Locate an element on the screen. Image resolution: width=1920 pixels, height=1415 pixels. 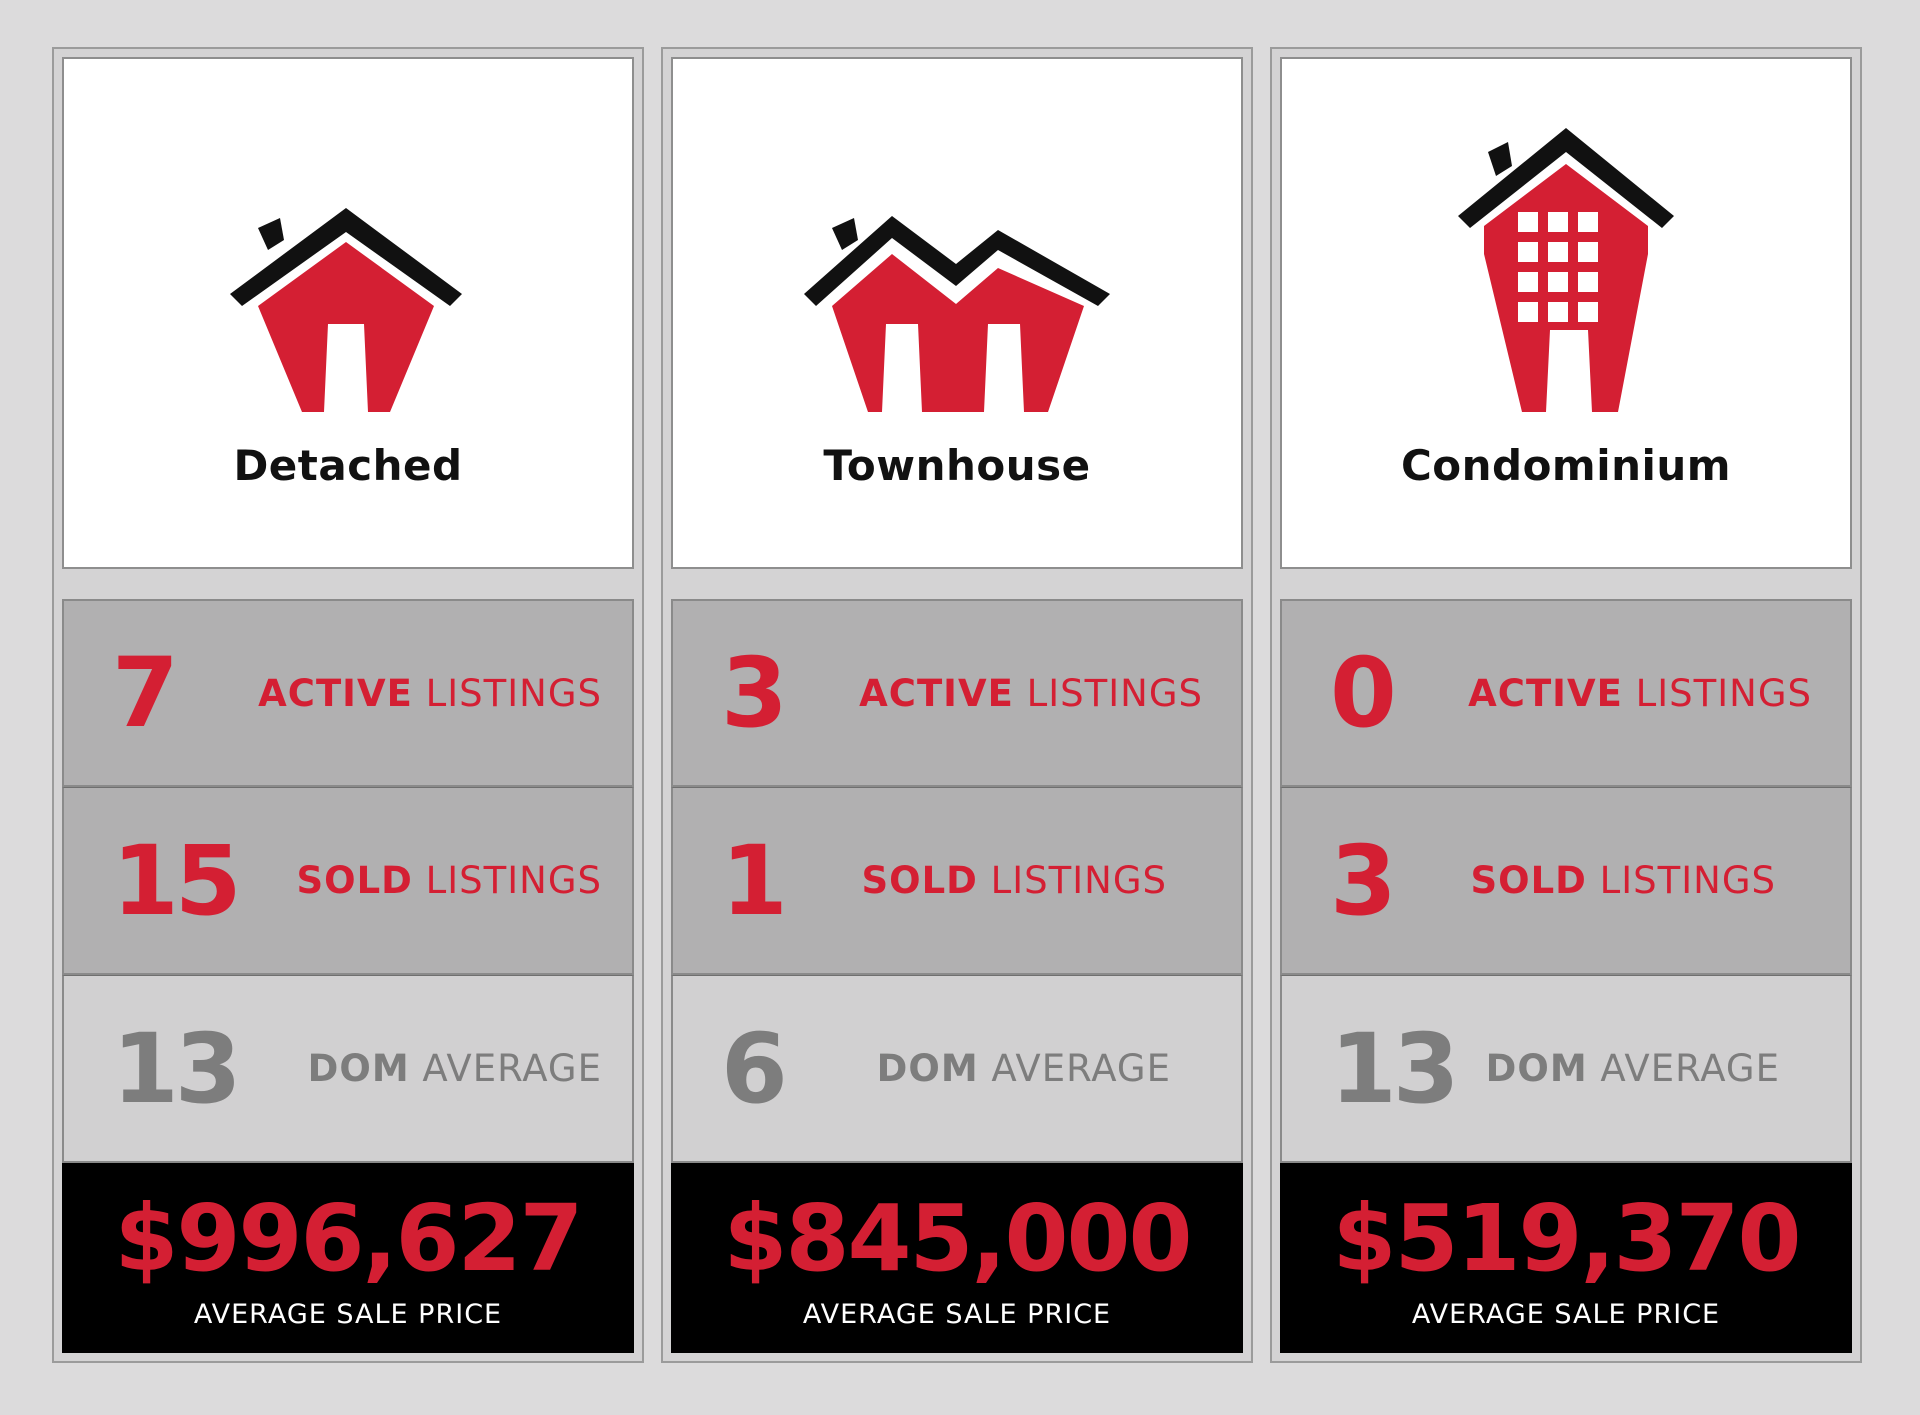
sold-listings-row: 3 SOLD LISTINGS is located at coordinates (1566, 881).